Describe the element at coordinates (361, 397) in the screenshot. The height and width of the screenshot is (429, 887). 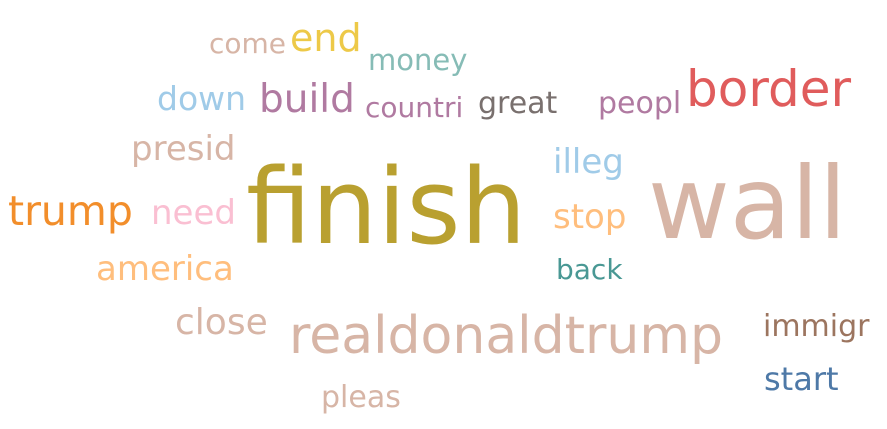
I see `word-pleas: pleas` at that location.